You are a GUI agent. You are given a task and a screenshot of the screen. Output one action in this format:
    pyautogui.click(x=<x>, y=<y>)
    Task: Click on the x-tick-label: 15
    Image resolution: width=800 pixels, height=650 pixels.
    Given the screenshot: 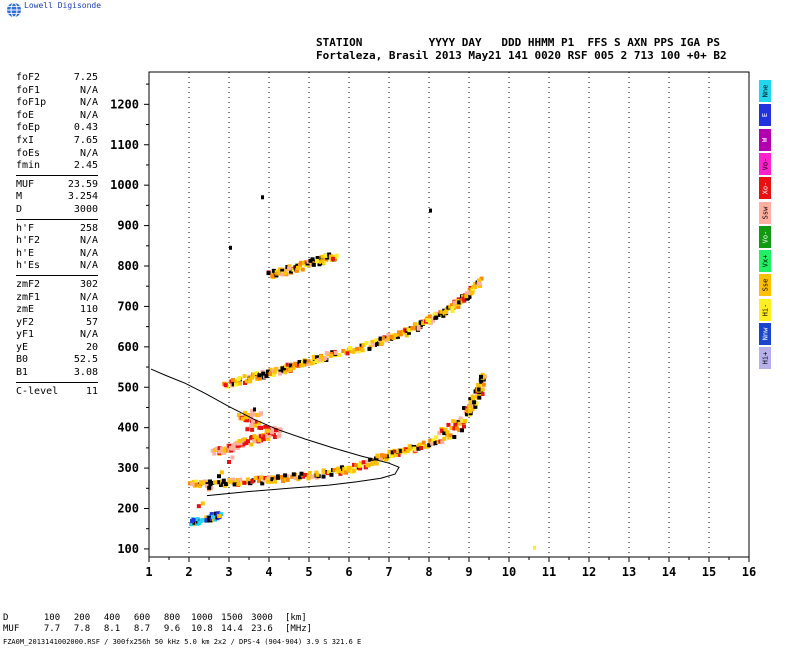 What is the action you would take?
    pyautogui.click(x=709, y=572)
    